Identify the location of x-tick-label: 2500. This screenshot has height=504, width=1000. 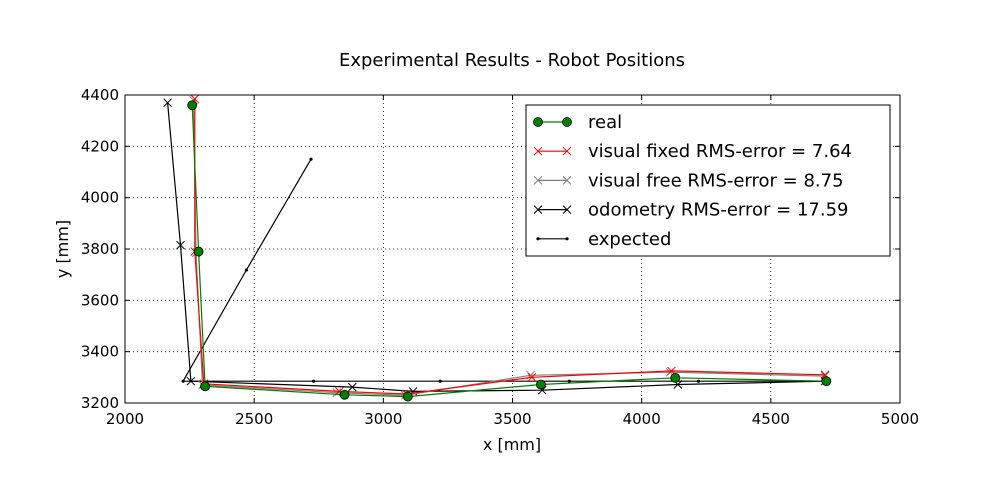
(254, 419).